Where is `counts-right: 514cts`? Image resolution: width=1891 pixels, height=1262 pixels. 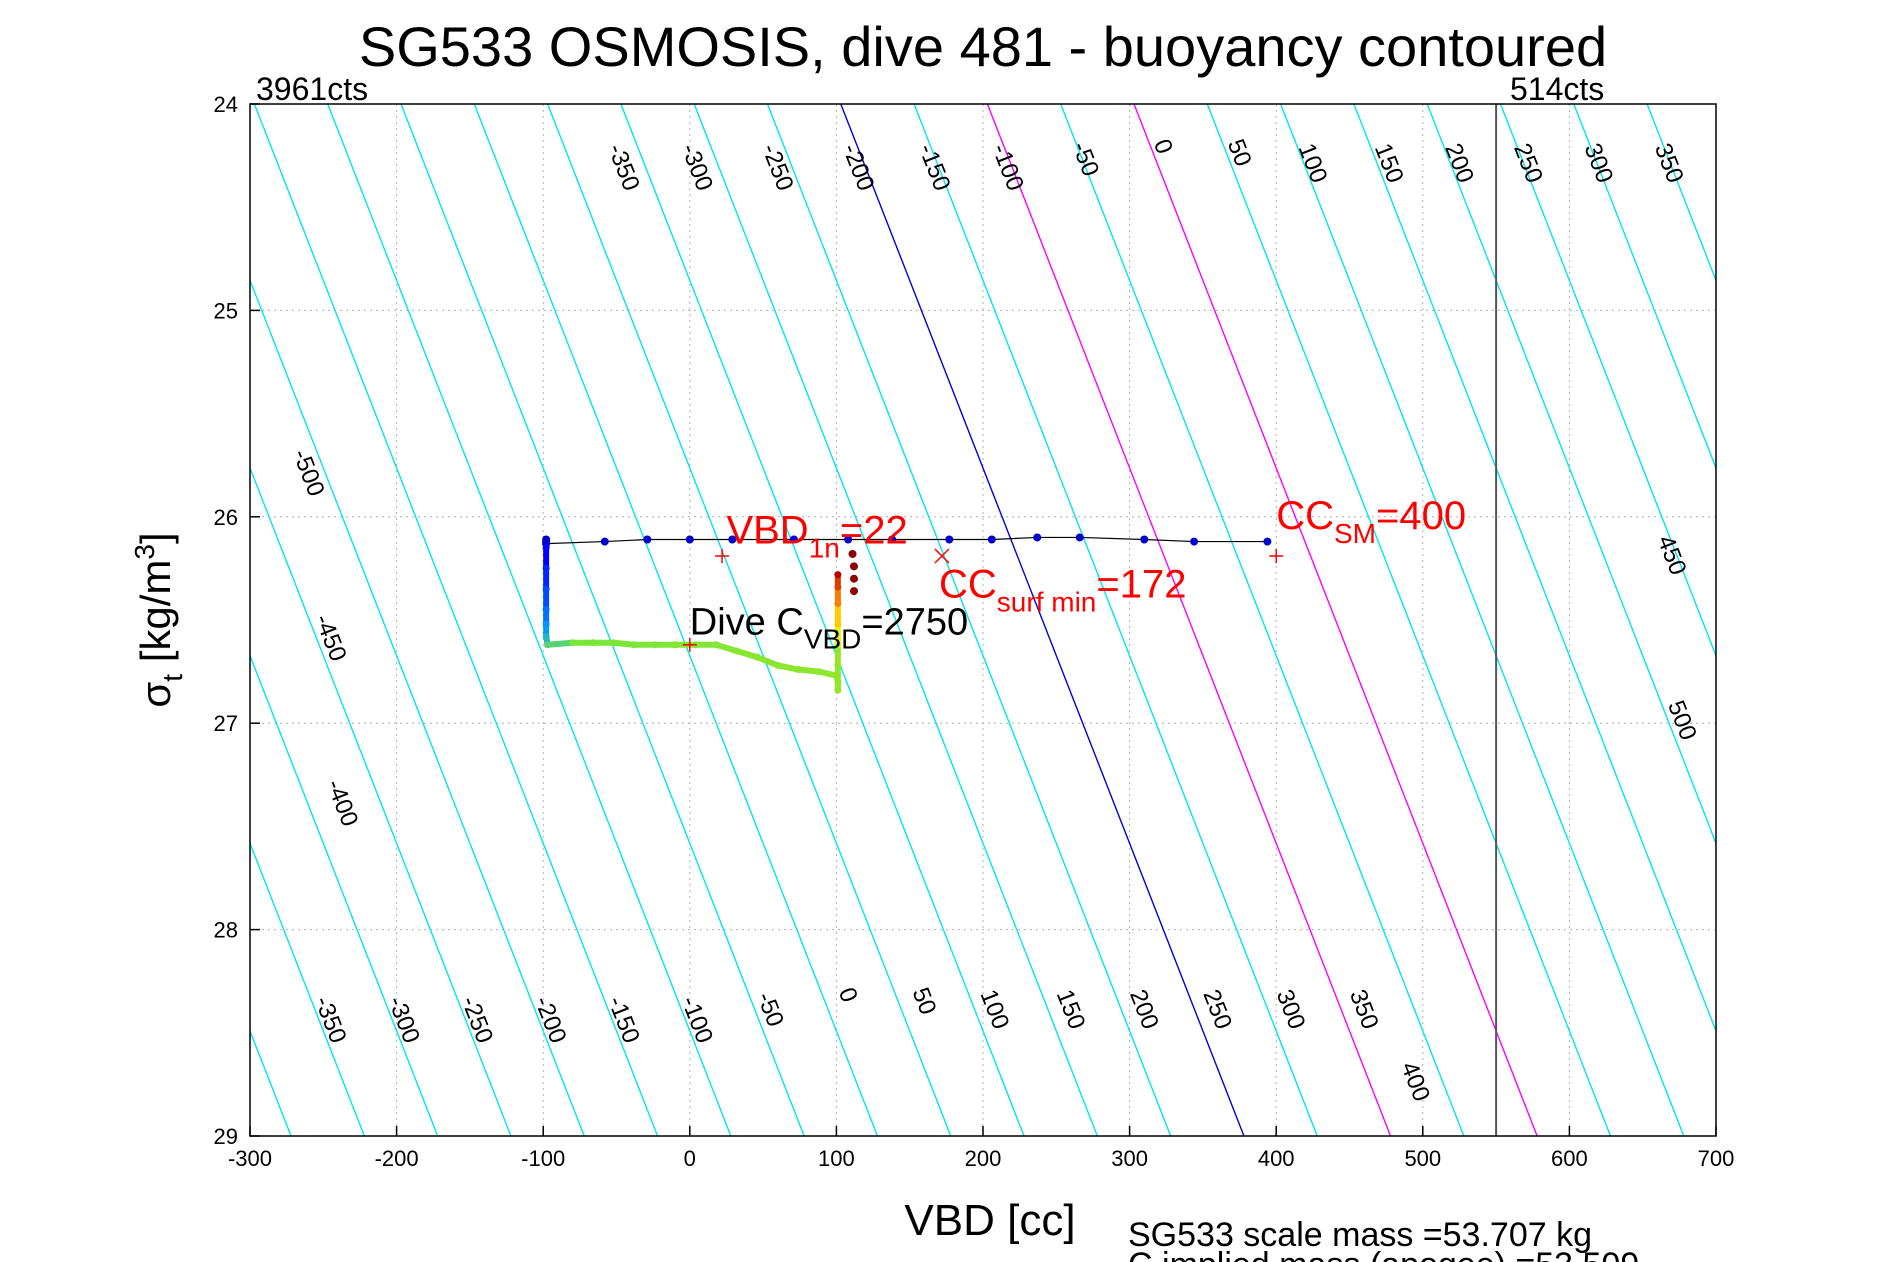
counts-right: 514cts is located at coordinates (1557, 89).